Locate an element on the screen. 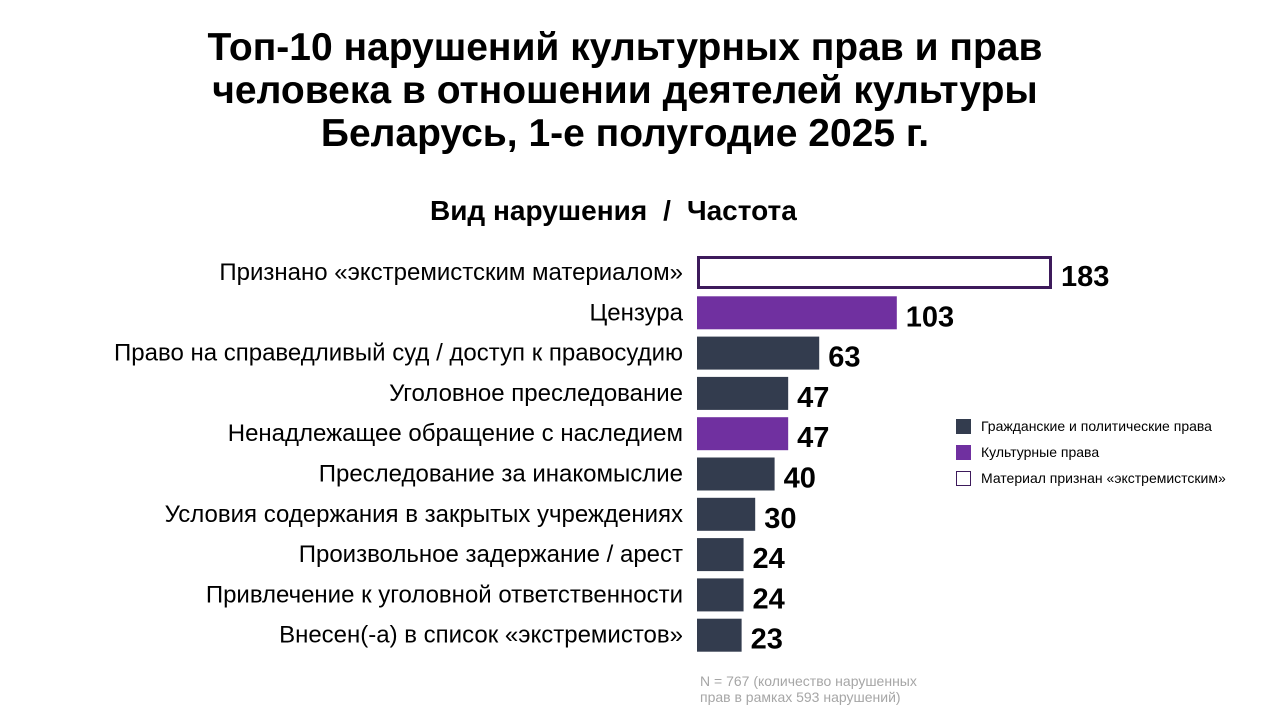  value-label-8: 24 is located at coordinates (769, 559).